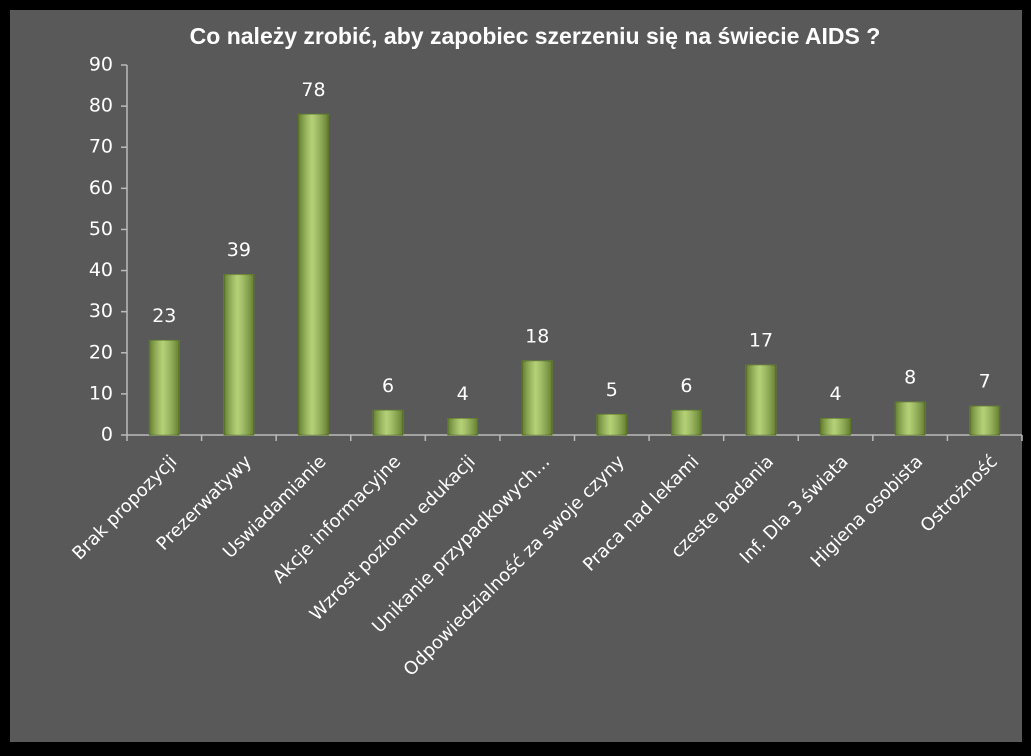  What do you see at coordinates (101, 311) in the screenshot?
I see `y-tick-label: 30` at bounding box center [101, 311].